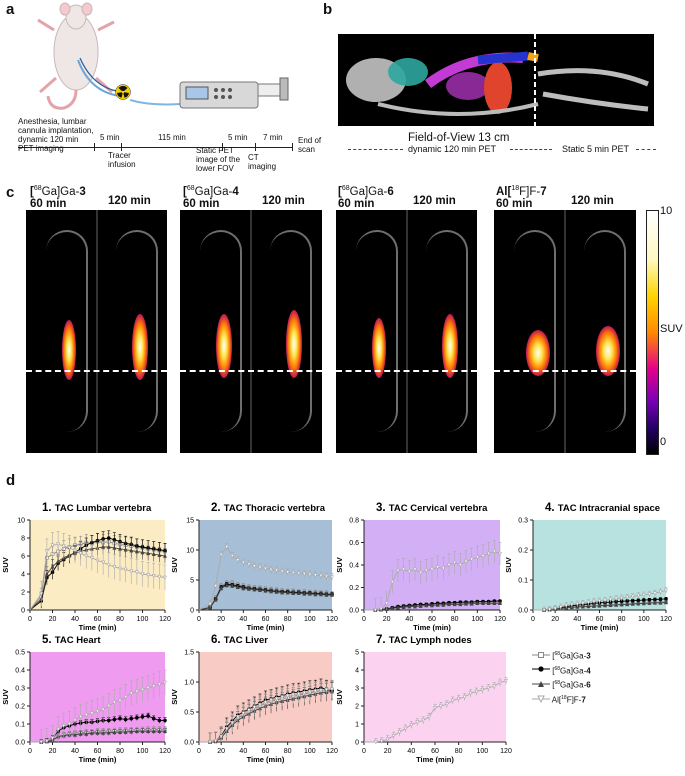  What do you see at coordinates (165, 619) in the screenshot?
I see `x-tick-label: 120` at bounding box center [165, 619].